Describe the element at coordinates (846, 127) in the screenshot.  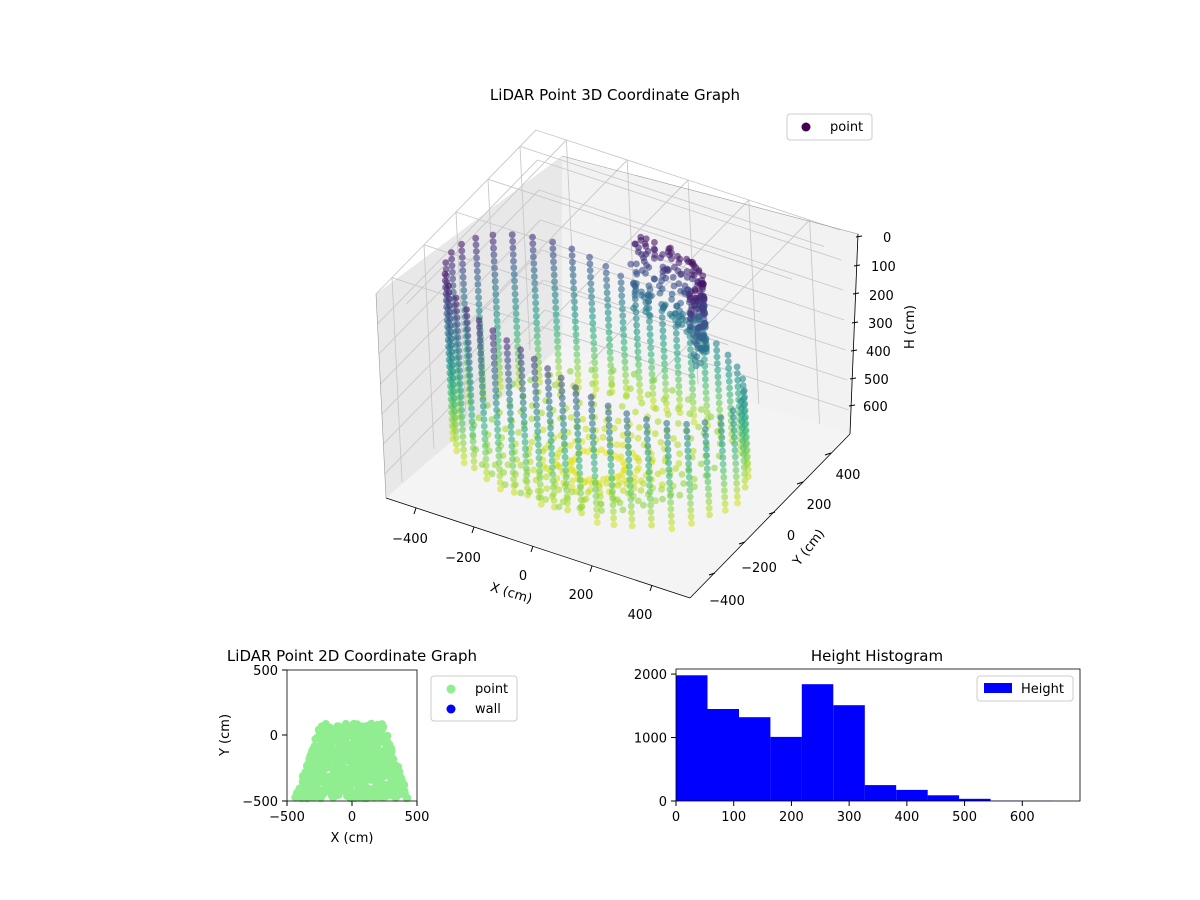
I see `legend-label-point: point` at that location.